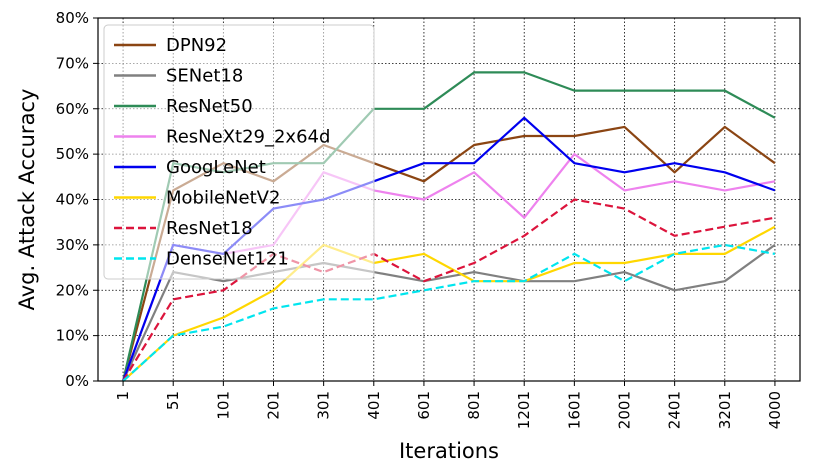 The image size is (830, 474). What do you see at coordinates (274, 405) in the screenshot?
I see `x-tick-label: 201` at bounding box center [274, 405].